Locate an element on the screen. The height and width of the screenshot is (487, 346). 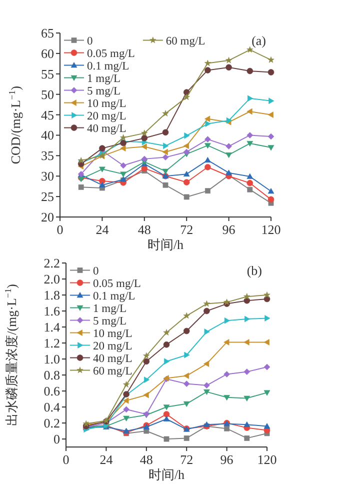
y-tick-label: 0.4 is located at coordinates (52, 407).